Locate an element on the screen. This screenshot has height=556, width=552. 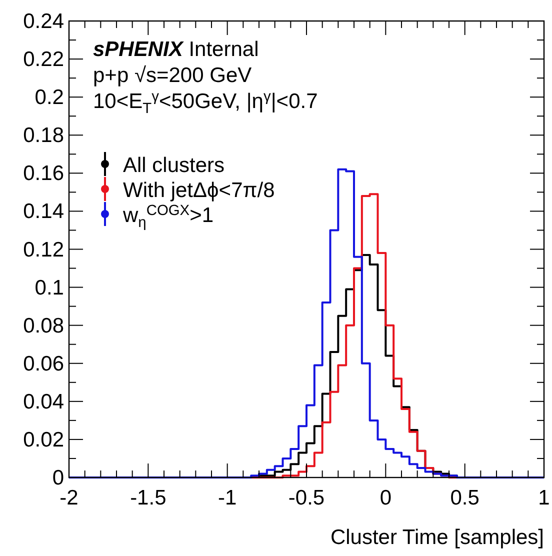
x-tick-label: -1.5 is located at coordinates (148, 498).